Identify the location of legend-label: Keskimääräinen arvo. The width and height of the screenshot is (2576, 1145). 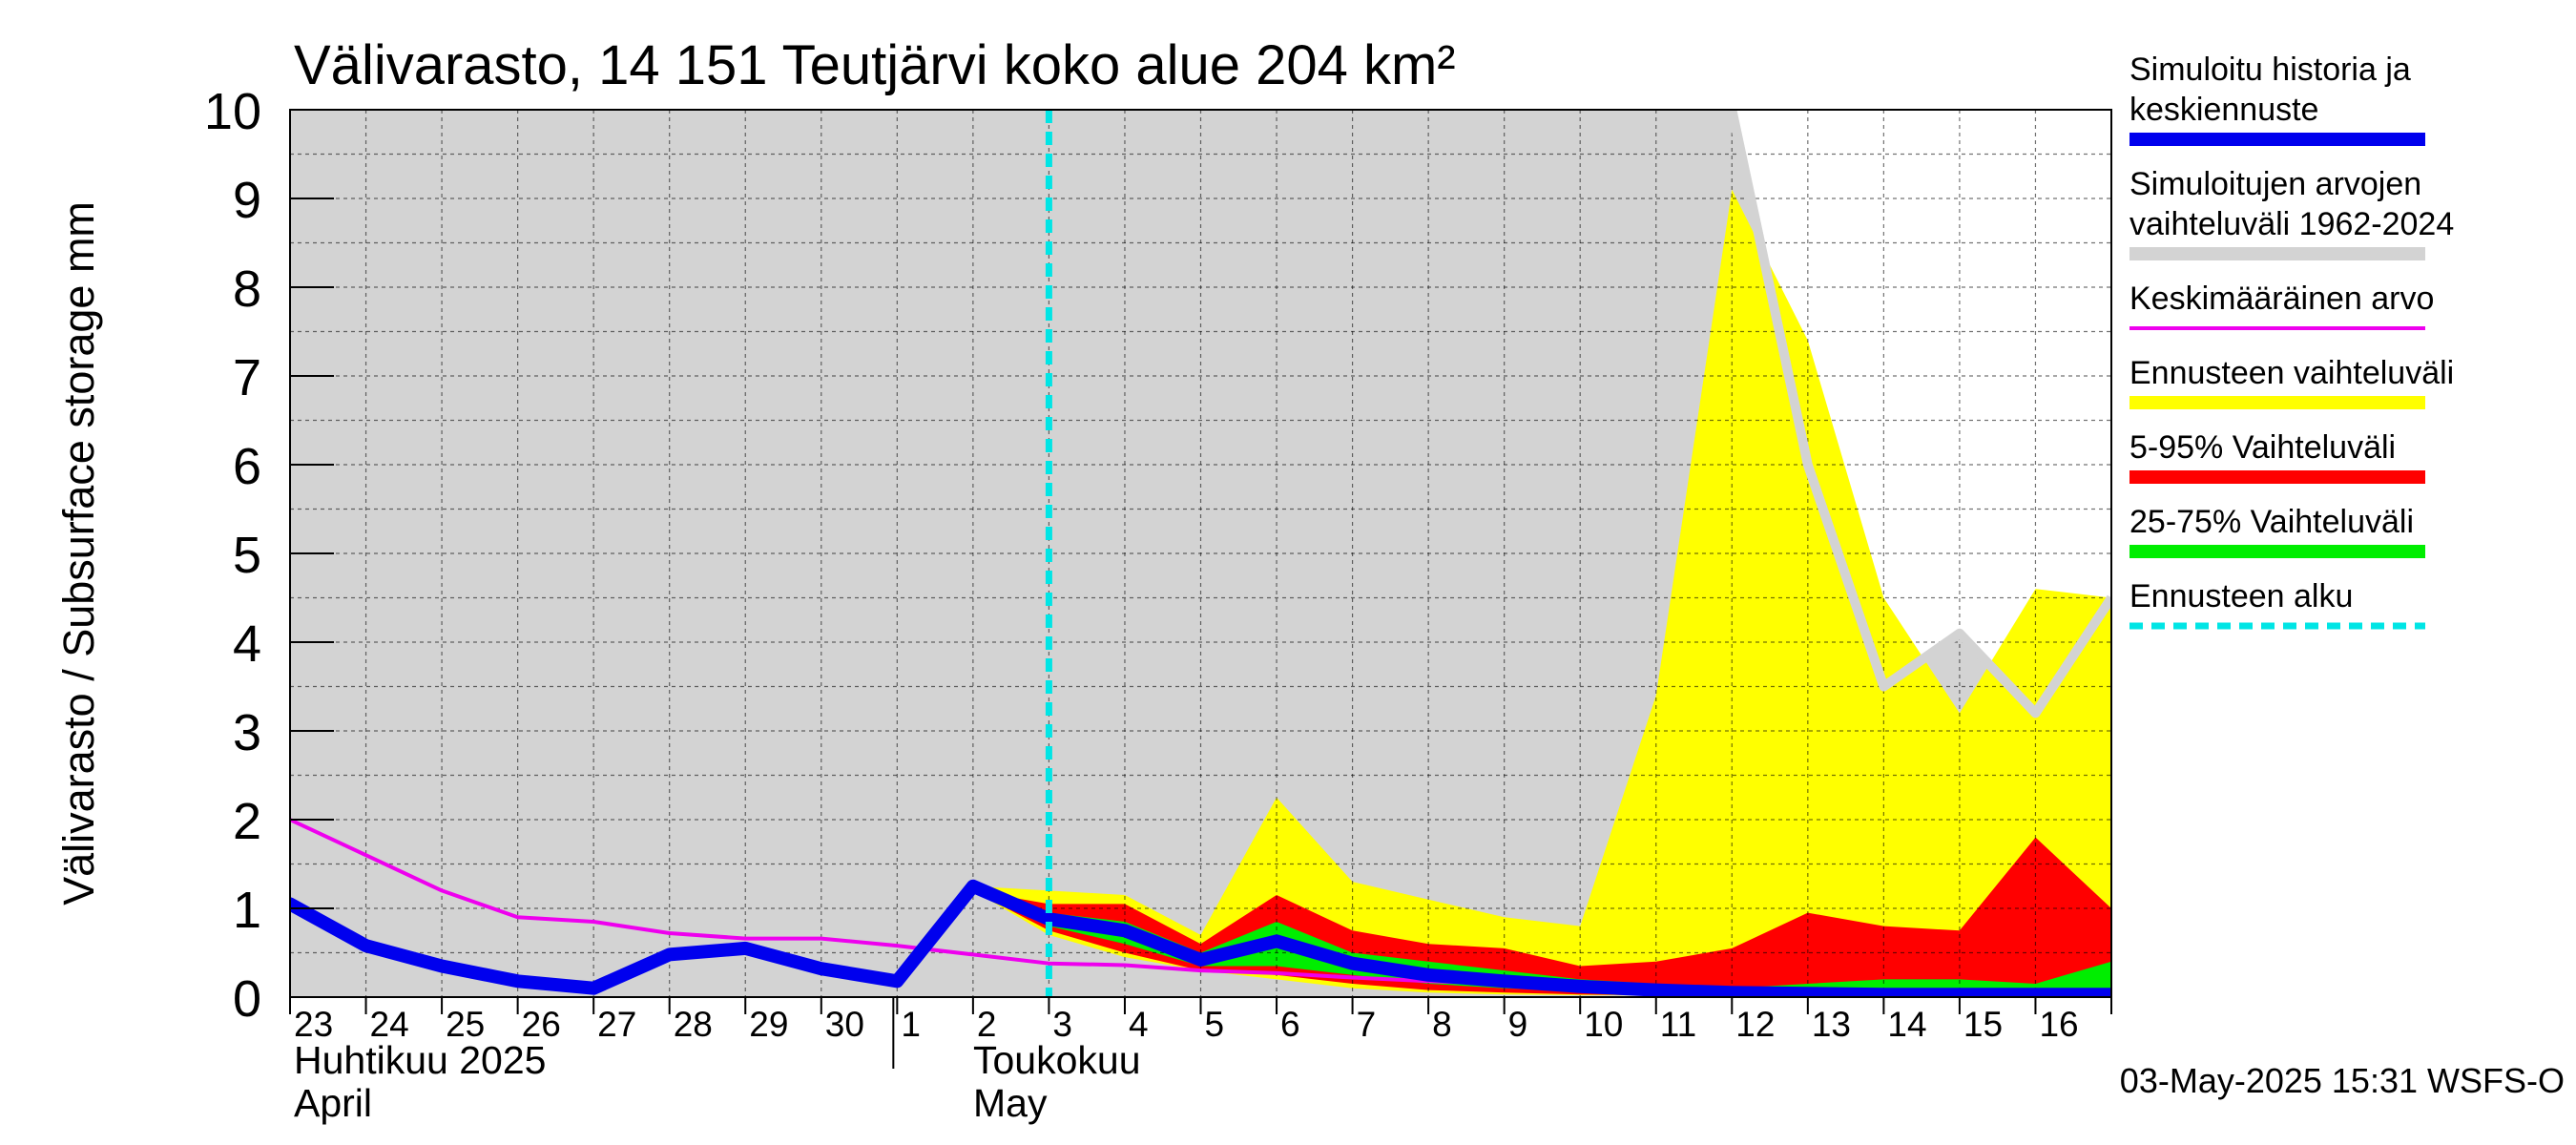
(2281, 299).